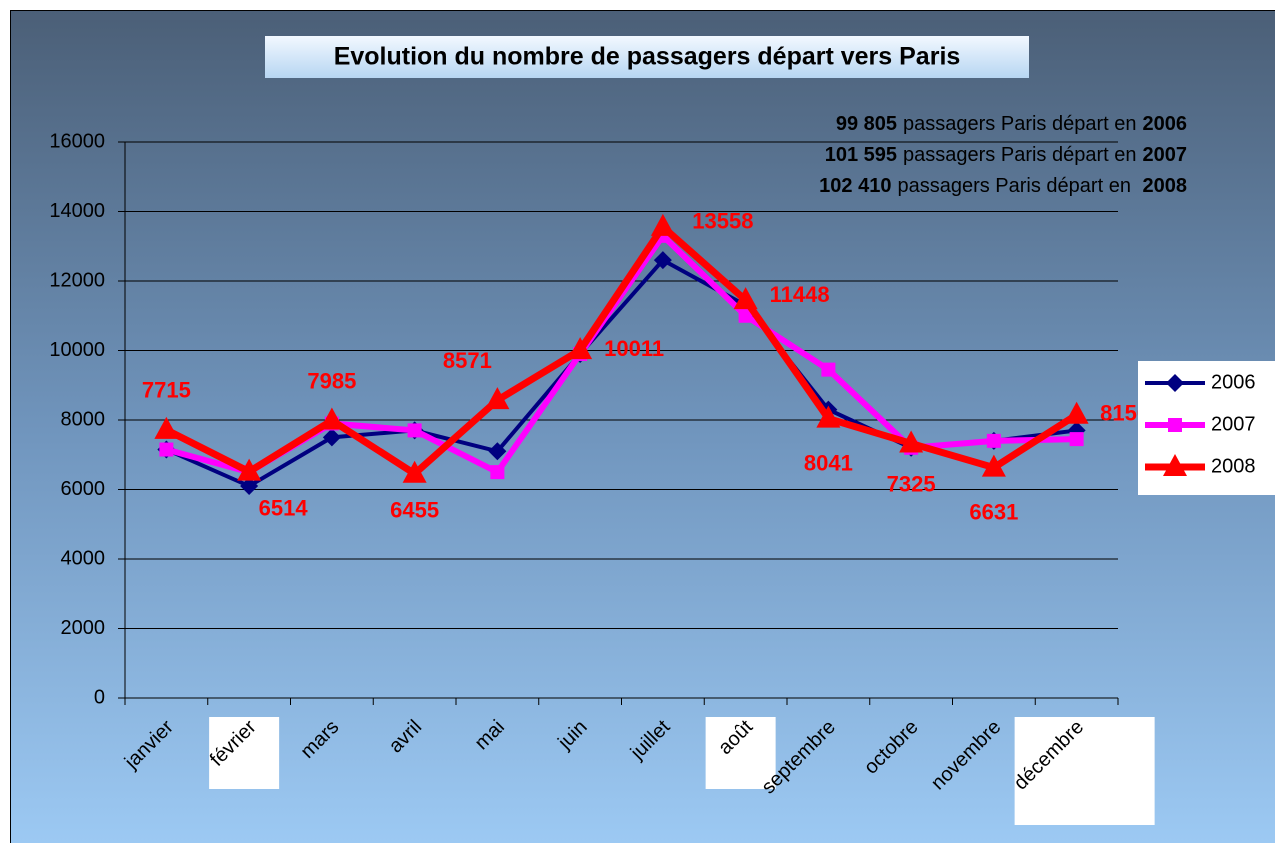  I want to click on annotation: 99 805 passagers Paris départ en 2006, so click(1011, 124).